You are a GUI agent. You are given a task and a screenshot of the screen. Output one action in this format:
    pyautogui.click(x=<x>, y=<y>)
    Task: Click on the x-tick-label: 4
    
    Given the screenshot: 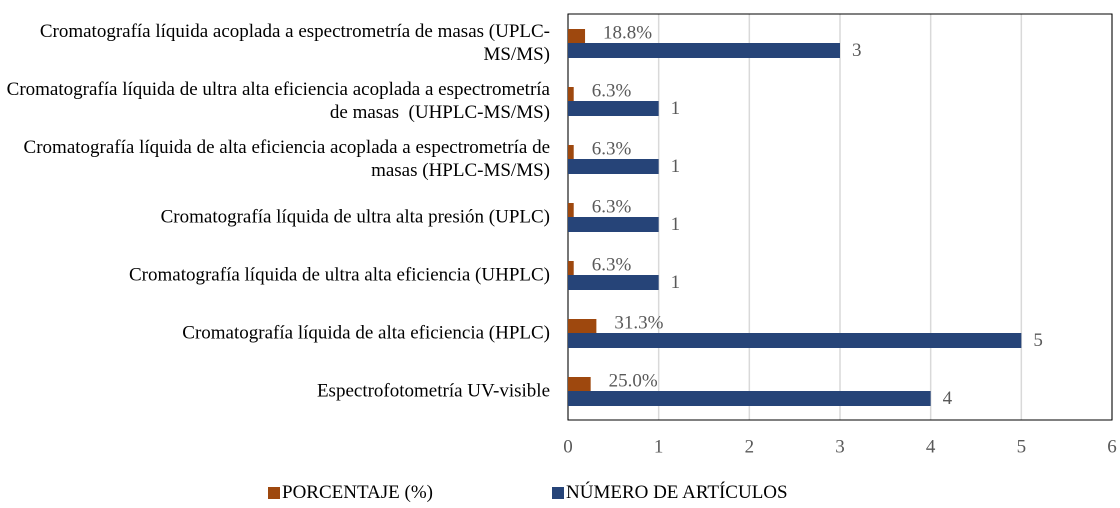 What is the action you would take?
    pyautogui.click(x=931, y=446)
    